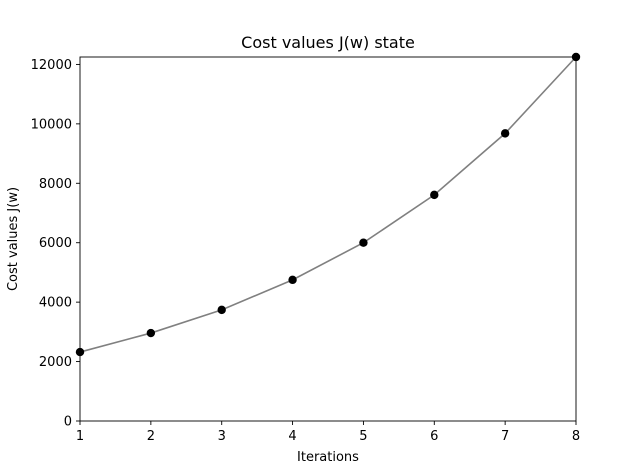  Describe the element at coordinates (13, 239) in the screenshot. I see `y-axis-label: Cost values J(w)` at that location.